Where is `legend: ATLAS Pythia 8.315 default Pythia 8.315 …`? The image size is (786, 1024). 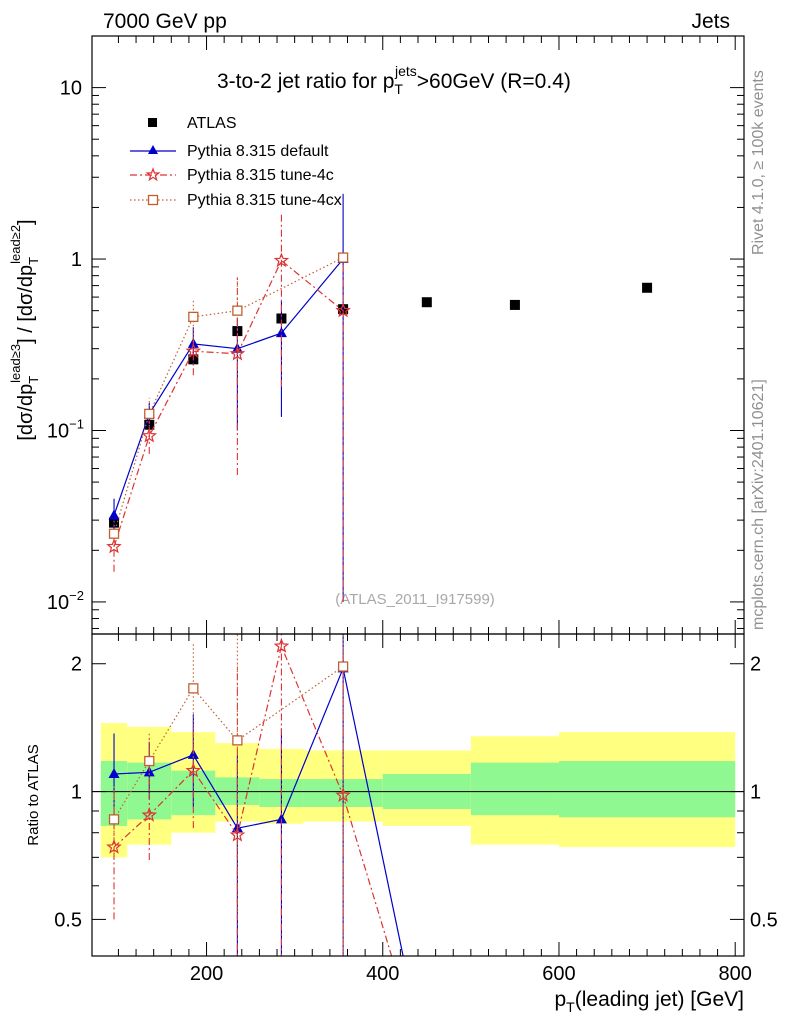 legend: ATLAS Pythia 8.315 default Pythia 8.315 … is located at coordinates (236, 162).